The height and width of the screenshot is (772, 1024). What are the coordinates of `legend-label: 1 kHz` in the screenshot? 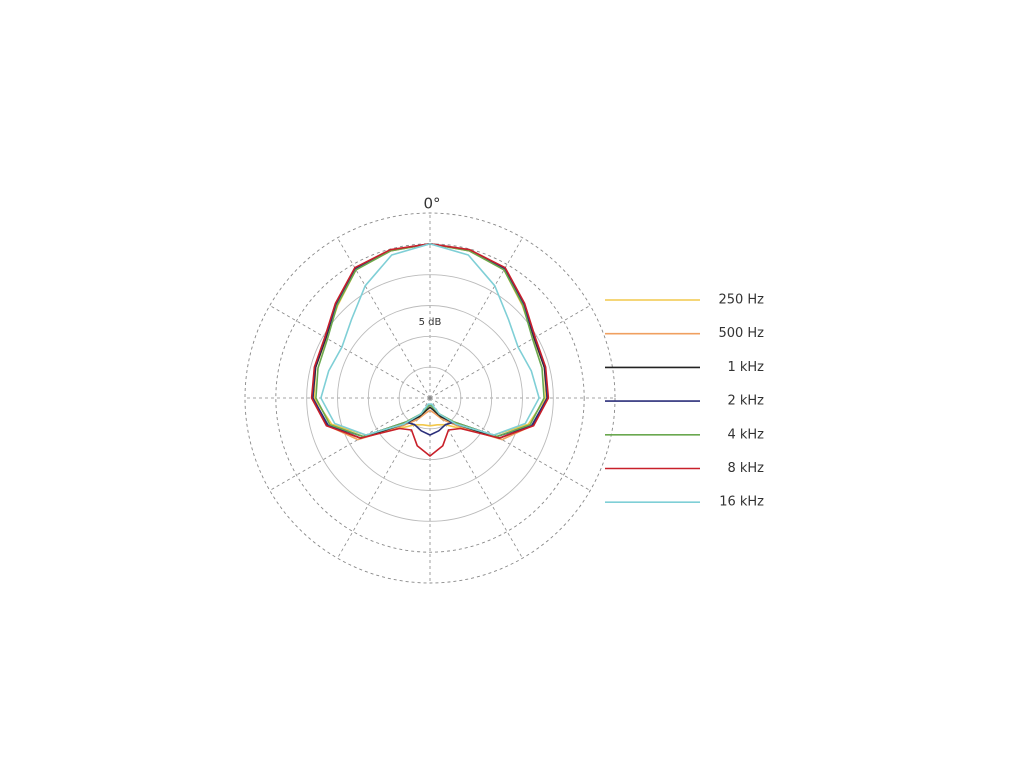 It's located at (745, 367).